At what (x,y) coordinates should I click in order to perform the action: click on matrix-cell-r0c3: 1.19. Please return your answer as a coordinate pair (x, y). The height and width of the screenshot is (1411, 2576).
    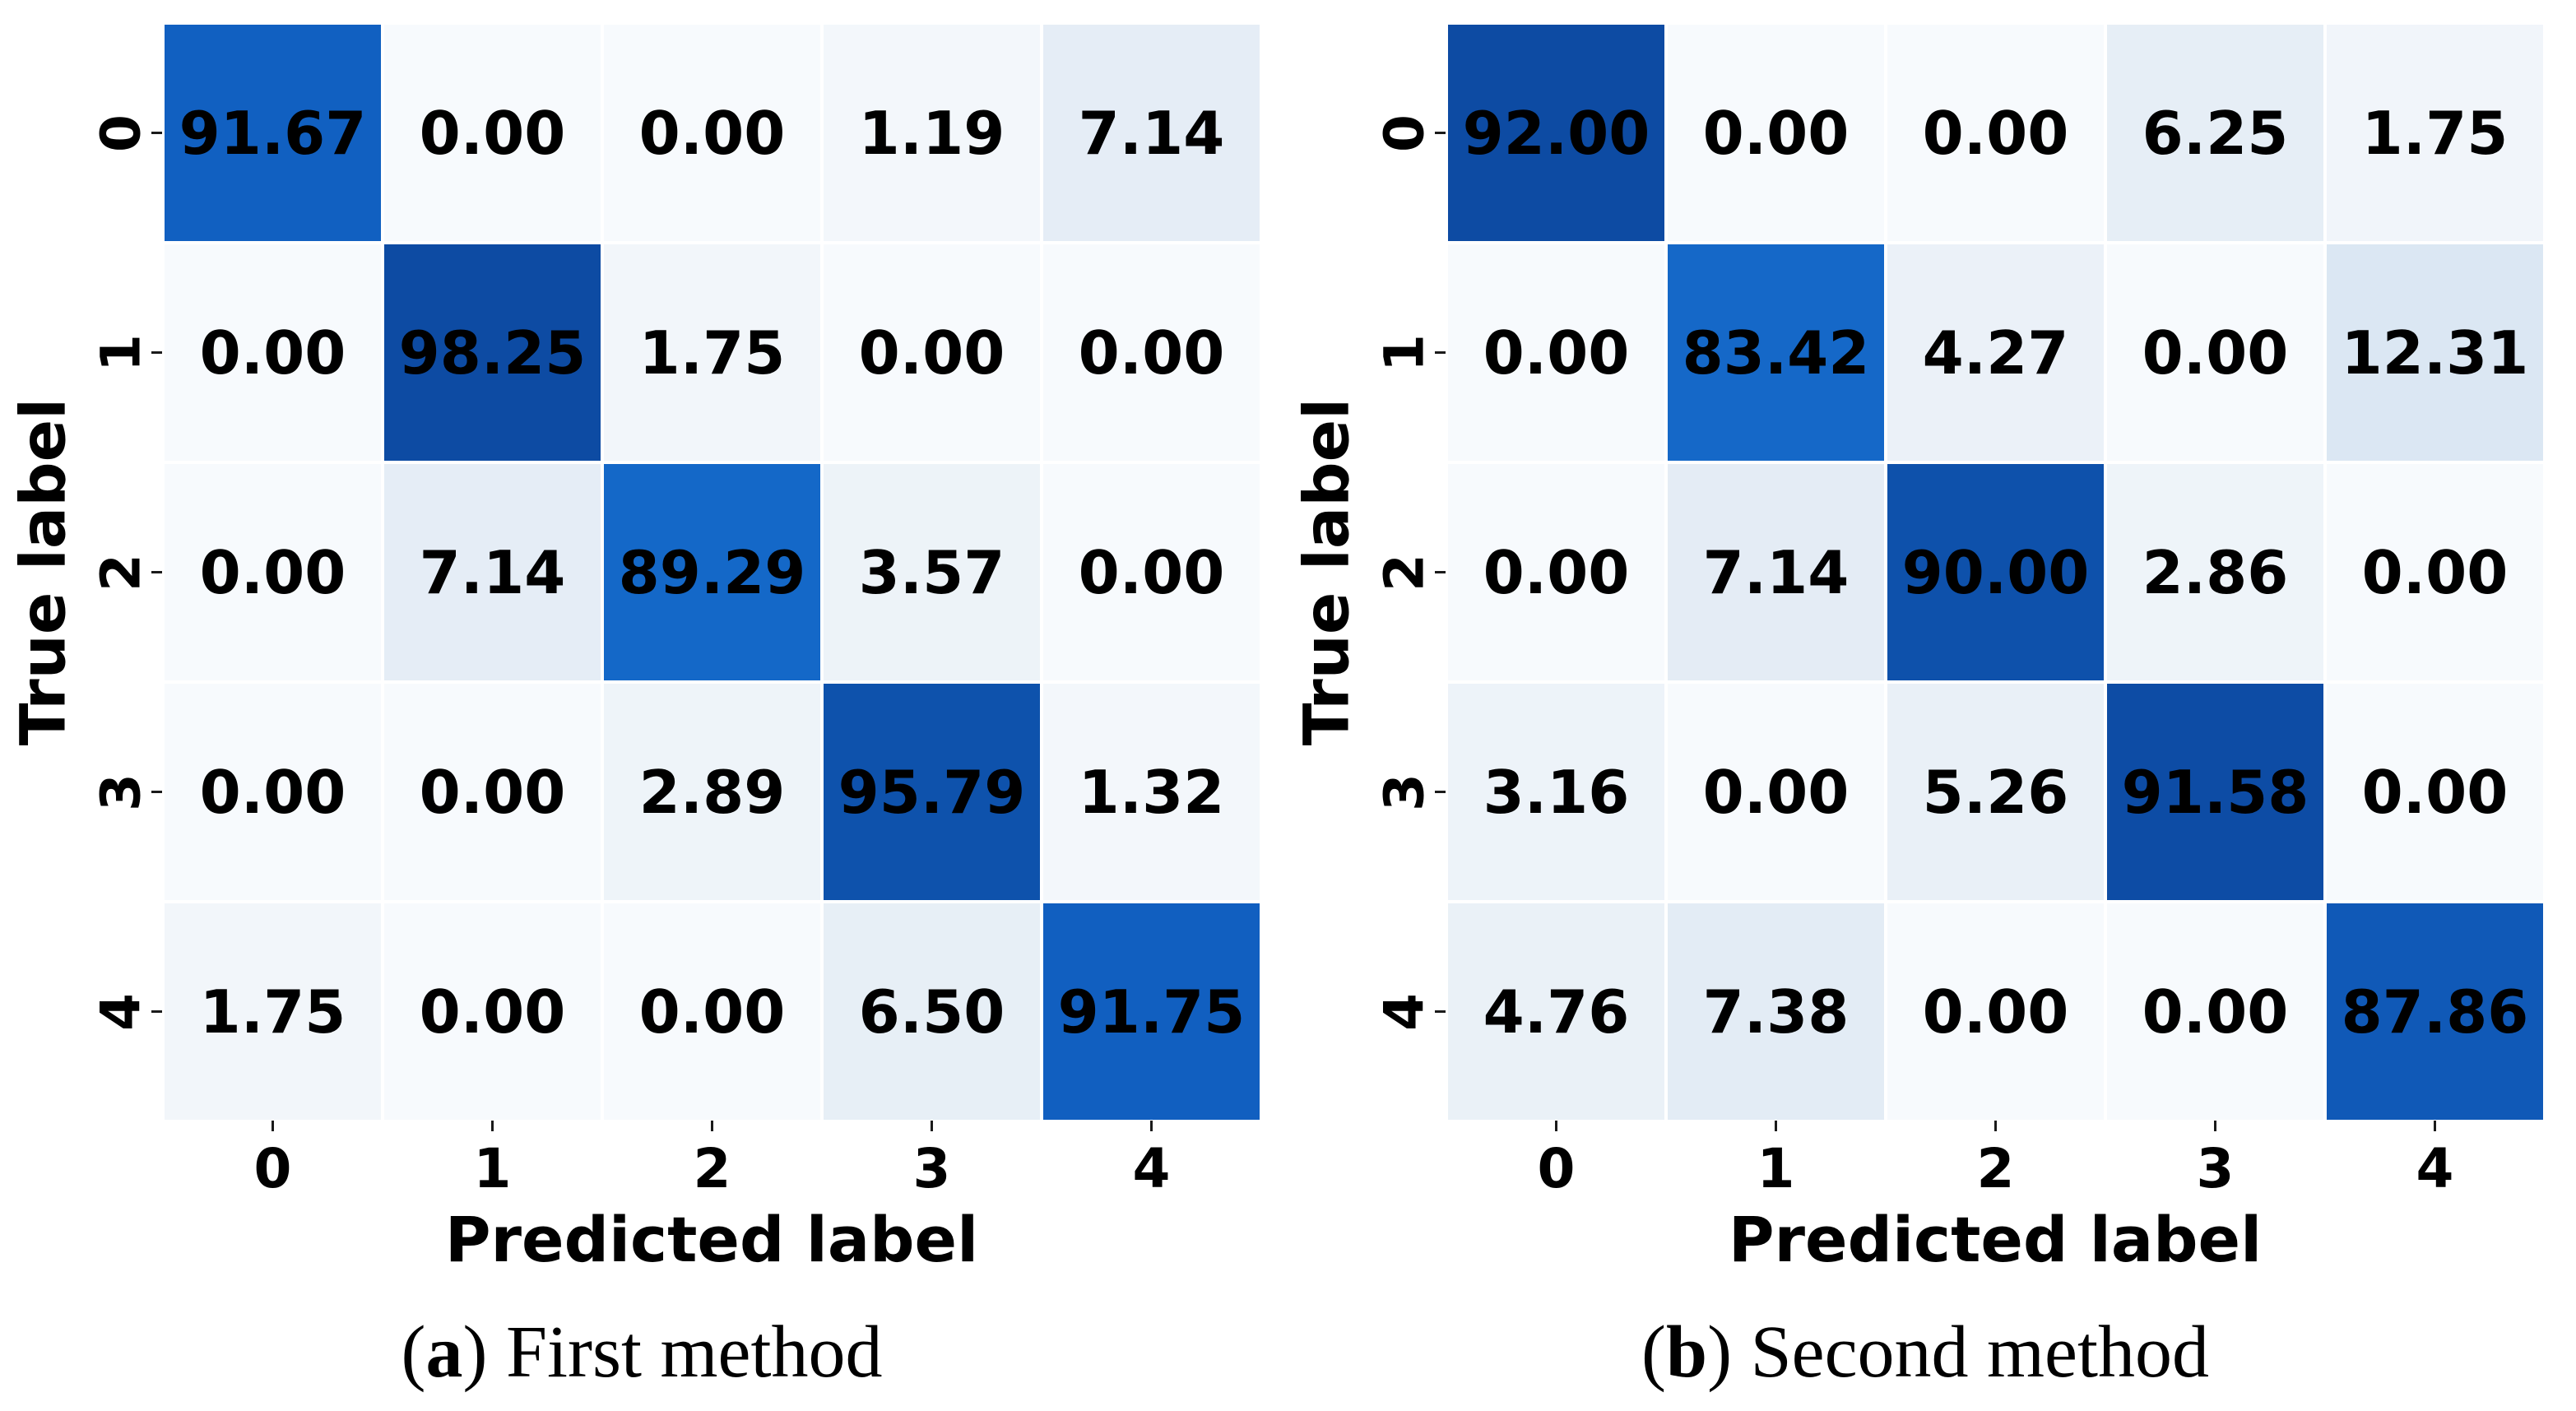
    Looking at the image, I should click on (932, 133).